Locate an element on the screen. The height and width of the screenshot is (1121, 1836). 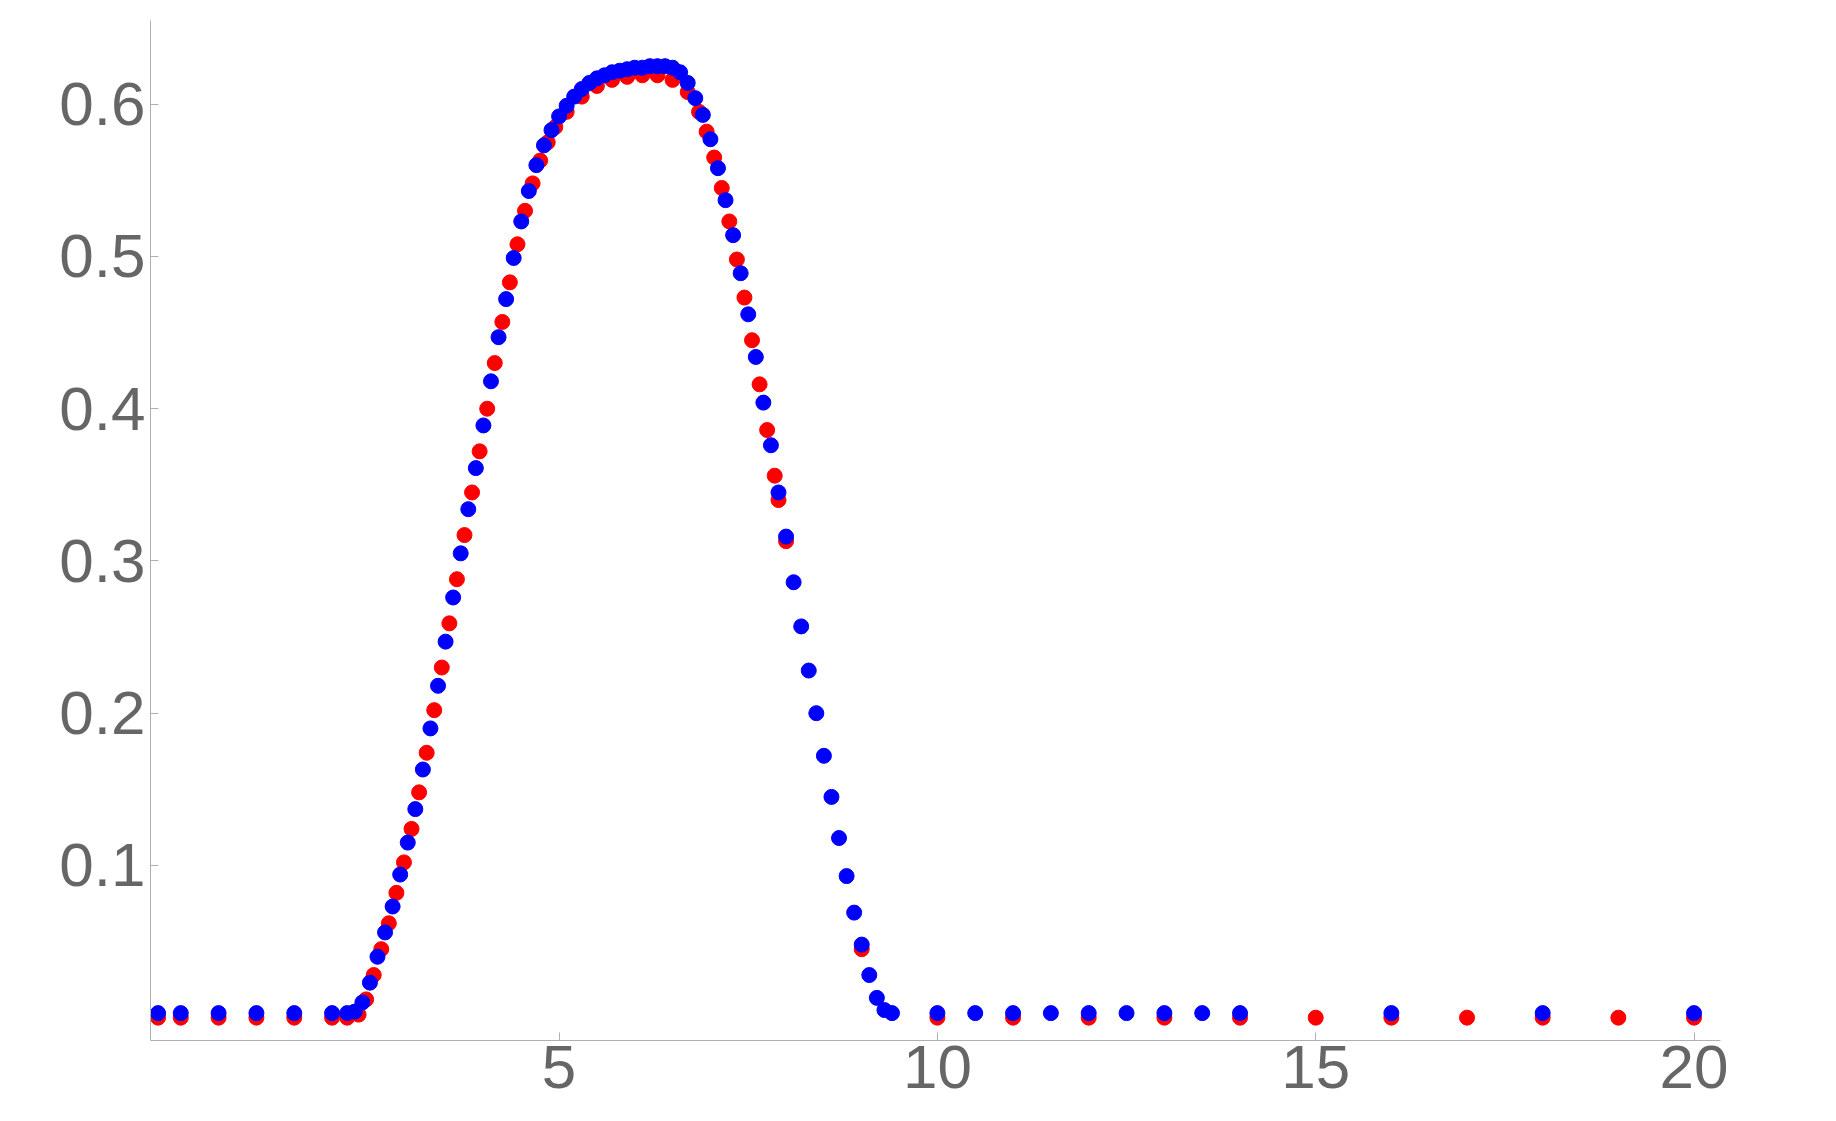
x-tick-label: 15 is located at coordinates (1316, 1066).